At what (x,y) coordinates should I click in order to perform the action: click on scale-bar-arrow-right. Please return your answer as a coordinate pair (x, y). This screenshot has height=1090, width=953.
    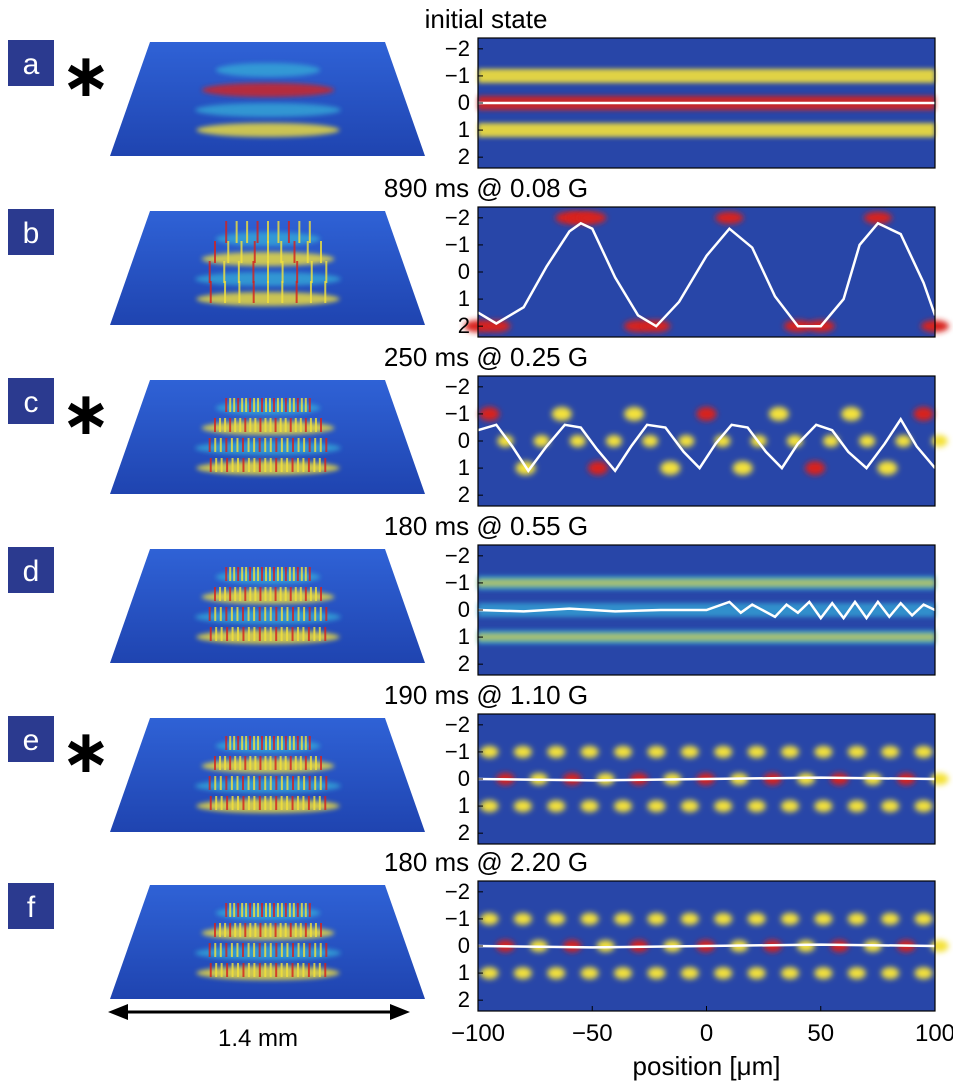
    Looking at the image, I should click on (400, 1012).